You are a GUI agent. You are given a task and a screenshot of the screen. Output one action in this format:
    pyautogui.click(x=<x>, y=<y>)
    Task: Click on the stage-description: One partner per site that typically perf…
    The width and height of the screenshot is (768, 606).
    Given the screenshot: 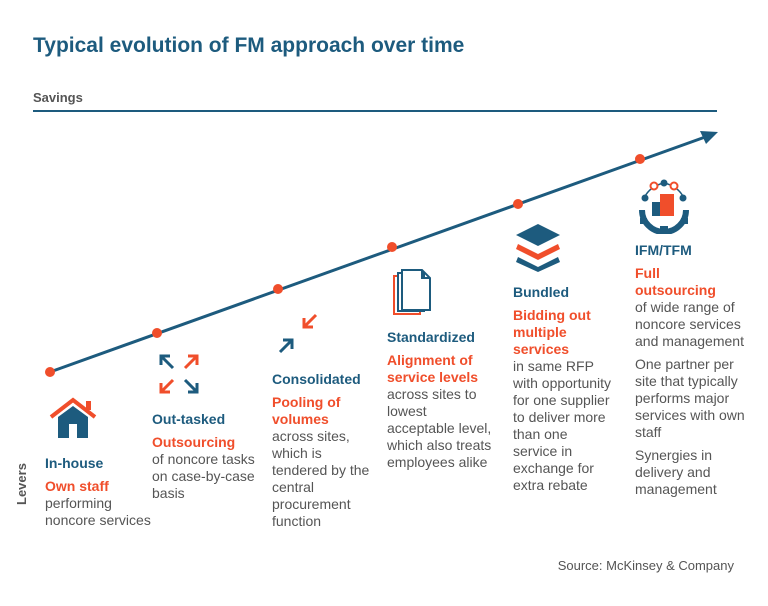 What is the action you would take?
    pyautogui.click(x=690, y=398)
    